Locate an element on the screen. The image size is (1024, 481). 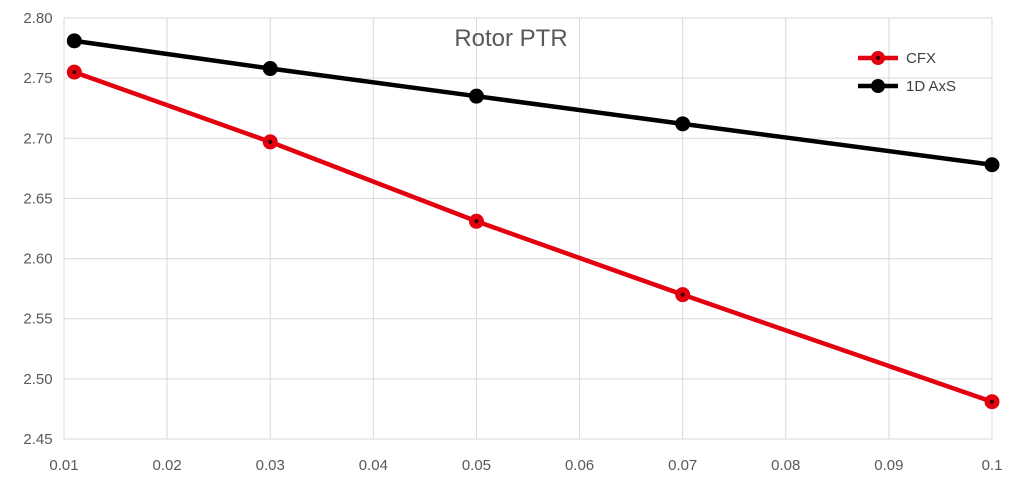
chart-title: Rotor PTR is located at coordinates (510, 38).